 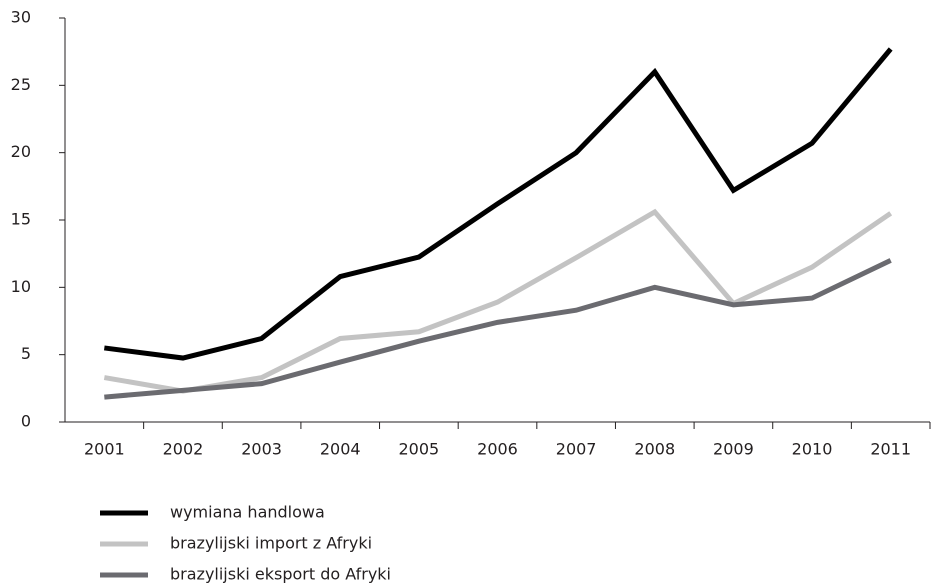 What do you see at coordinates (21, 84) in the screenshot?
I see `y-tick-label: 25` at bounding box center [21, 84].